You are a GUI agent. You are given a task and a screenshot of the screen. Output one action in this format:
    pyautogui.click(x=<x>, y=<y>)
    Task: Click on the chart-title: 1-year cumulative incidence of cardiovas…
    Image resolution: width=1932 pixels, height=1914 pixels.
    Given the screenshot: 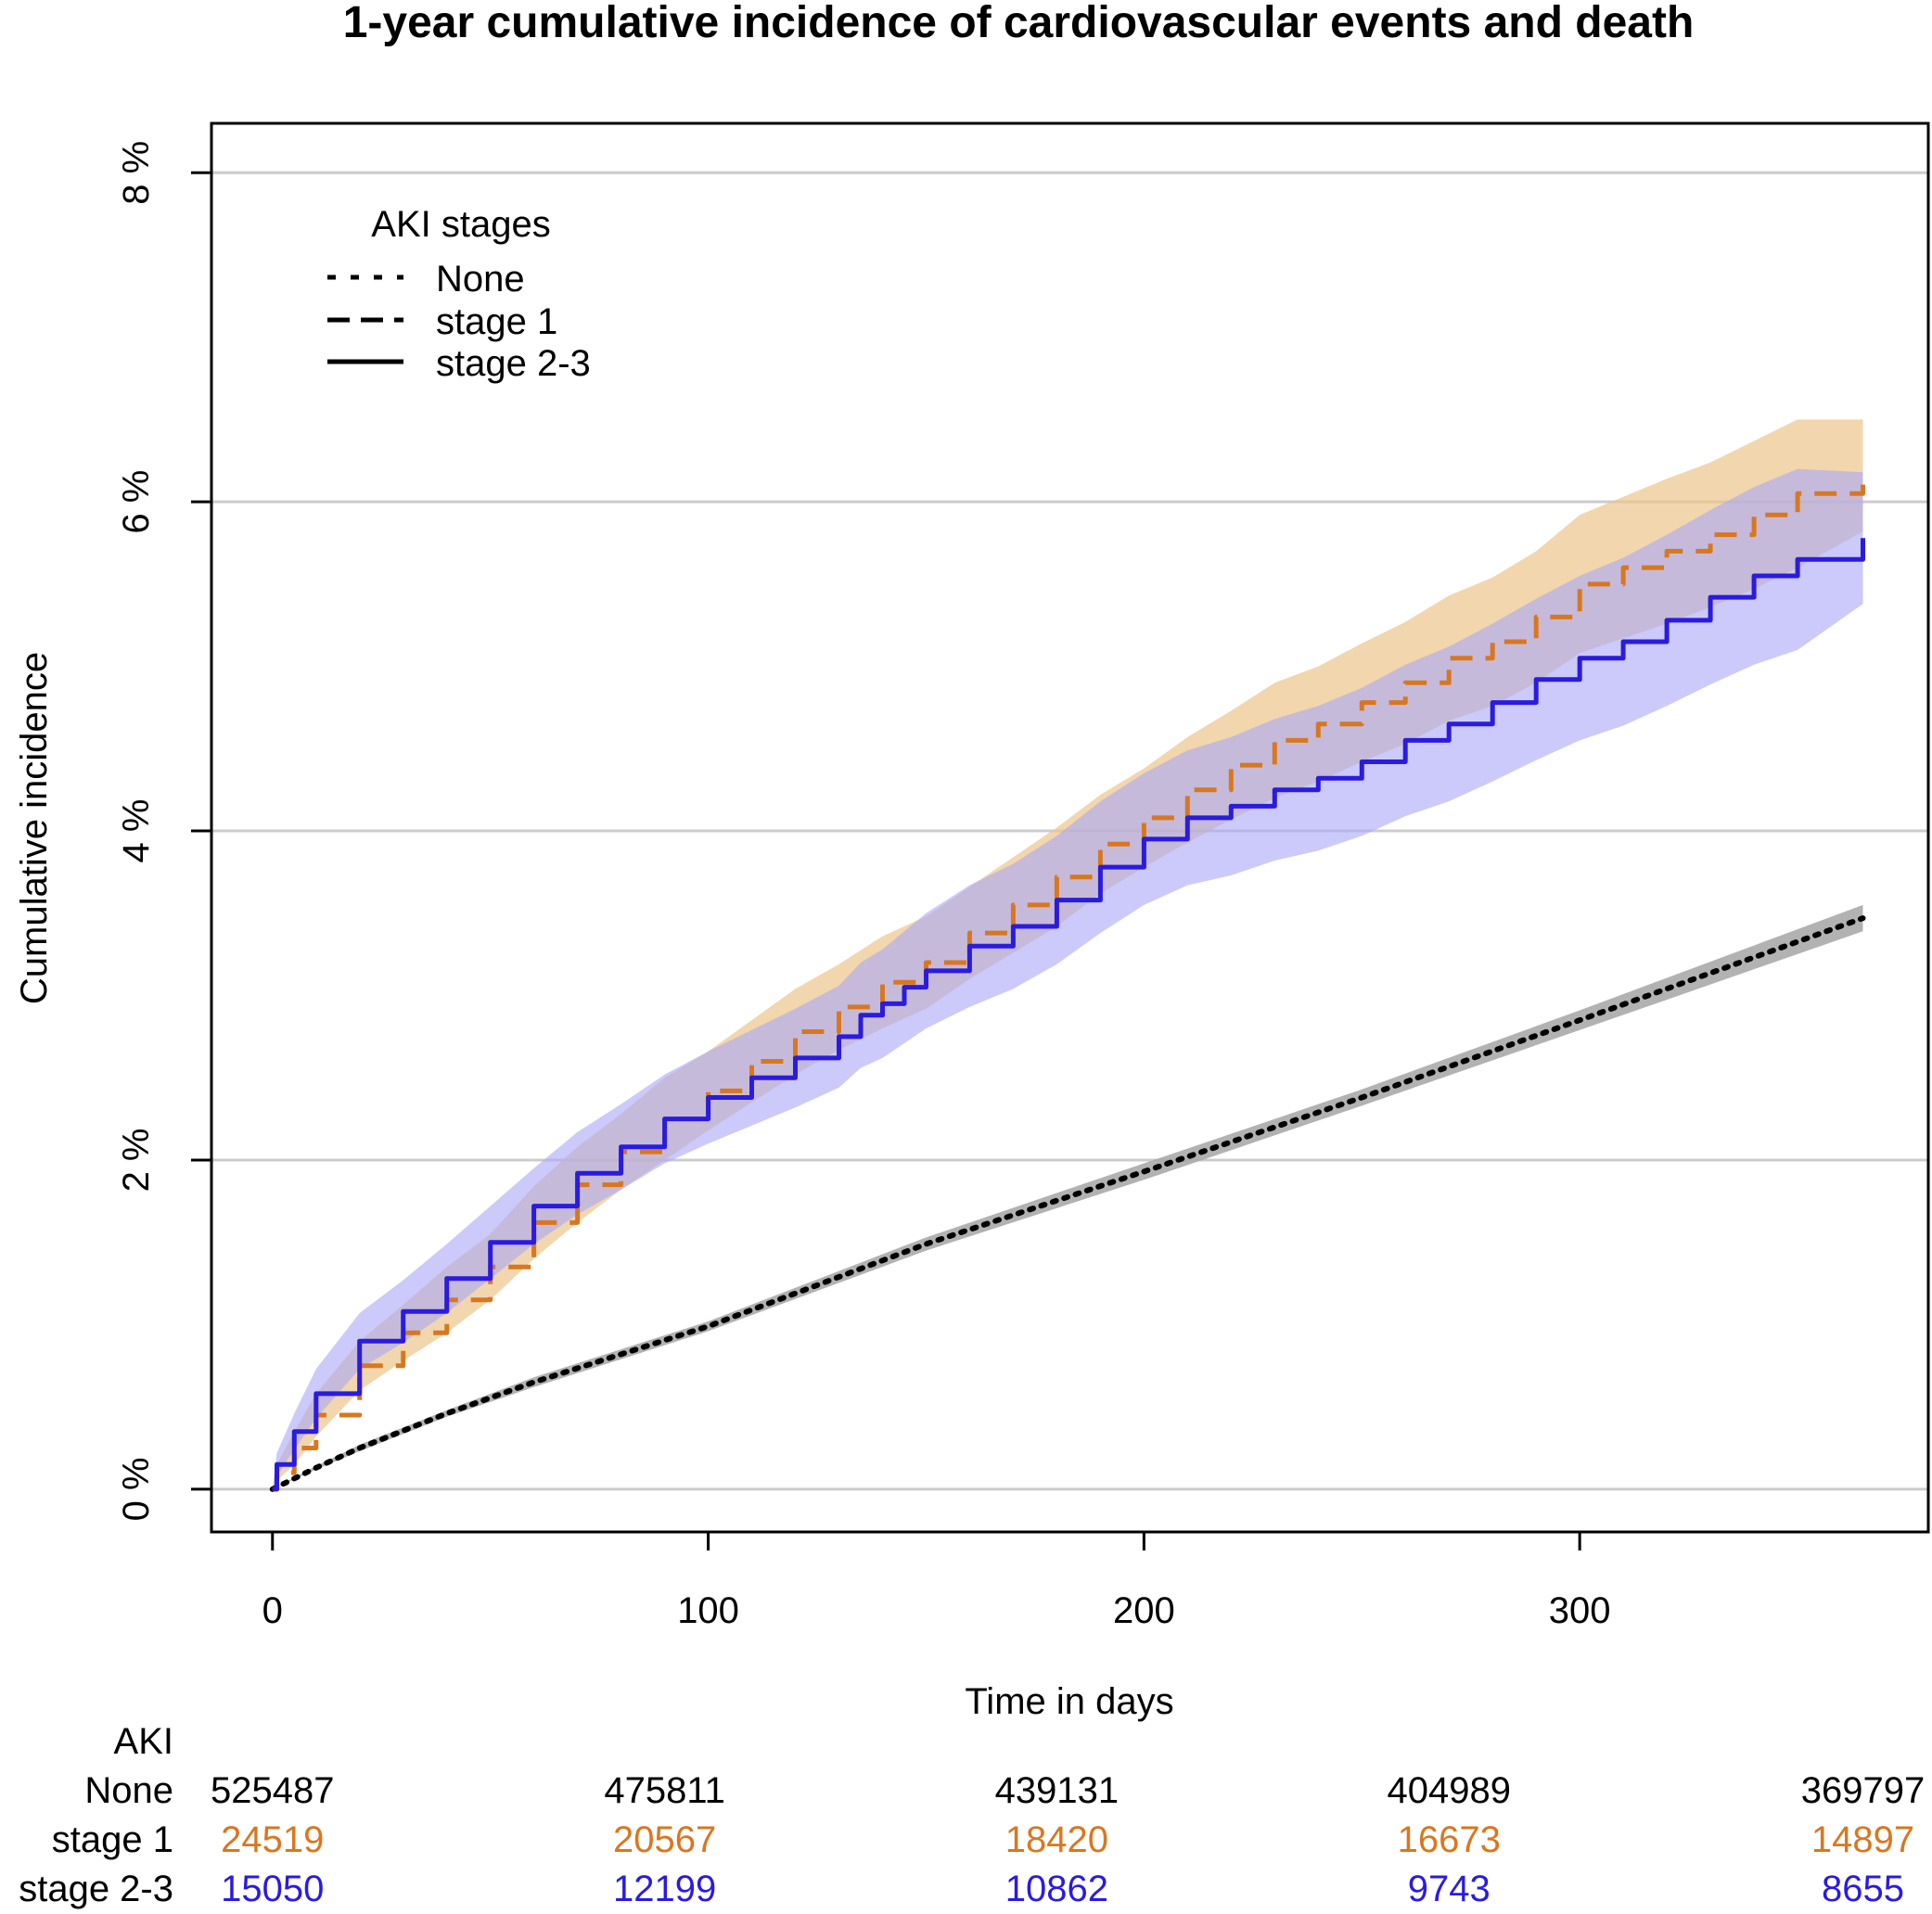 What is the action you would take?
    pyautogui.click(x=1019, y=23)
    